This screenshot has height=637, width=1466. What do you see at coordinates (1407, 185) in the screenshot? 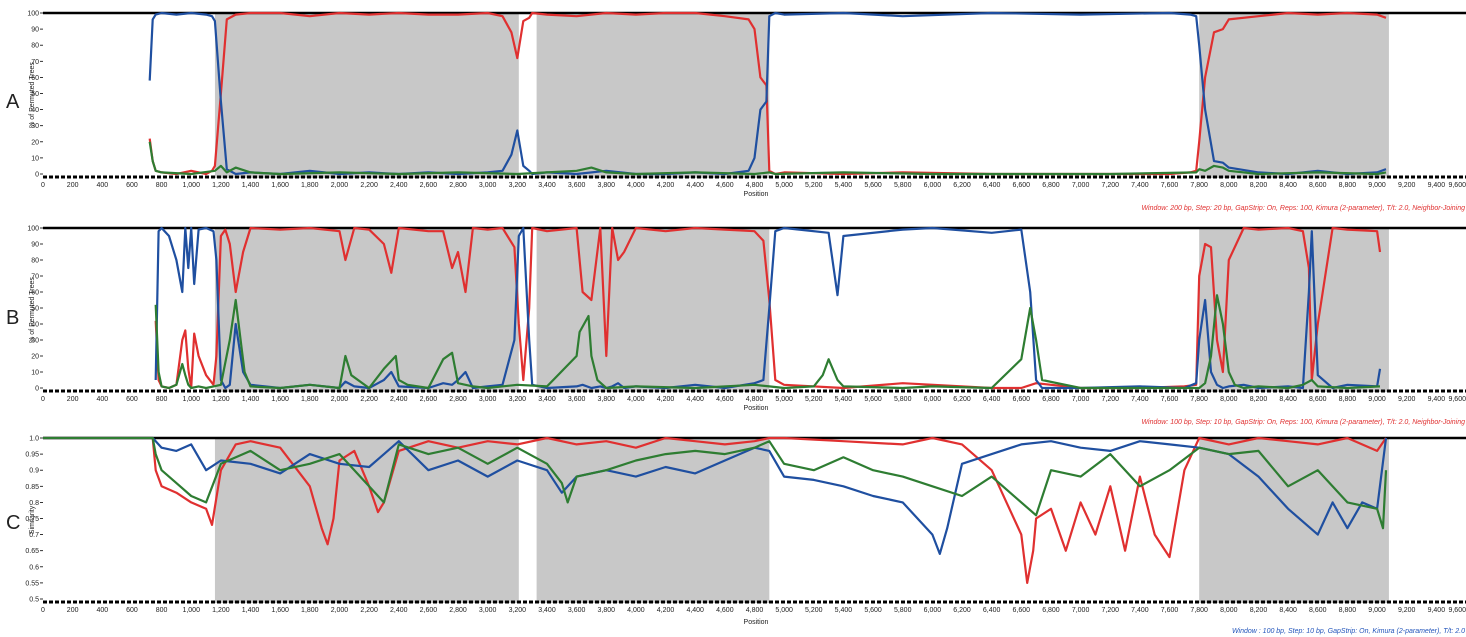
I see `x-tick-label: 9,200` at bounding box center [1407, 185].